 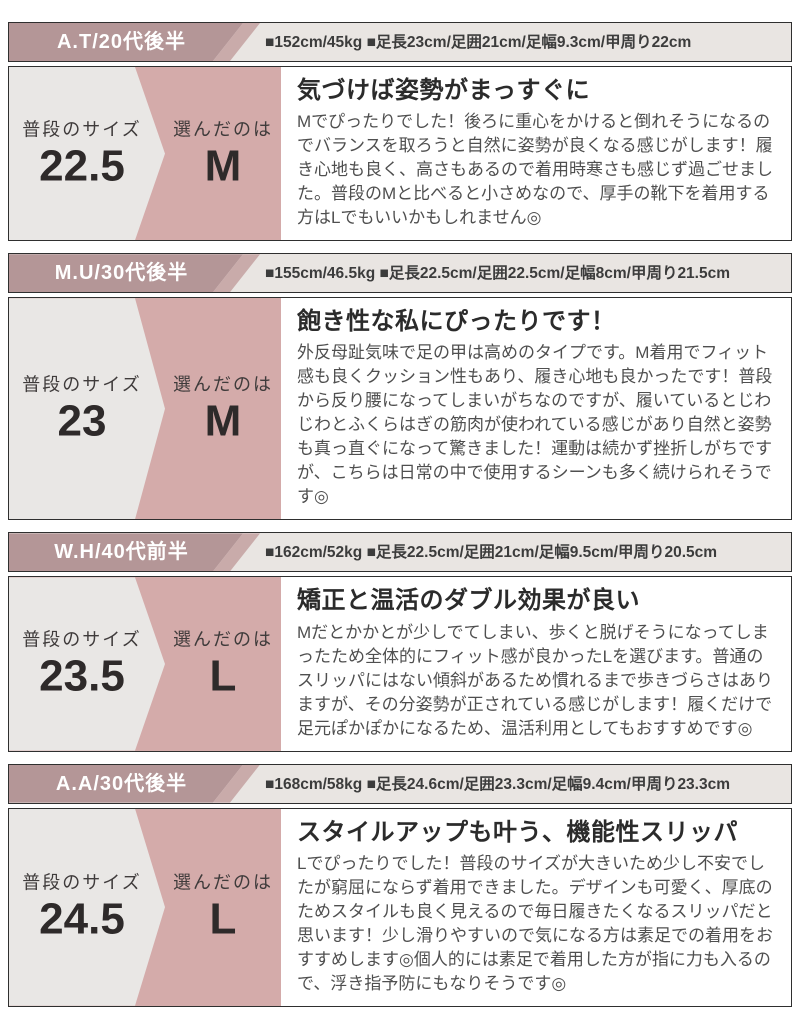 I want to click on reviewer-name: M.U/30代後半, so click(x=121, y=273).